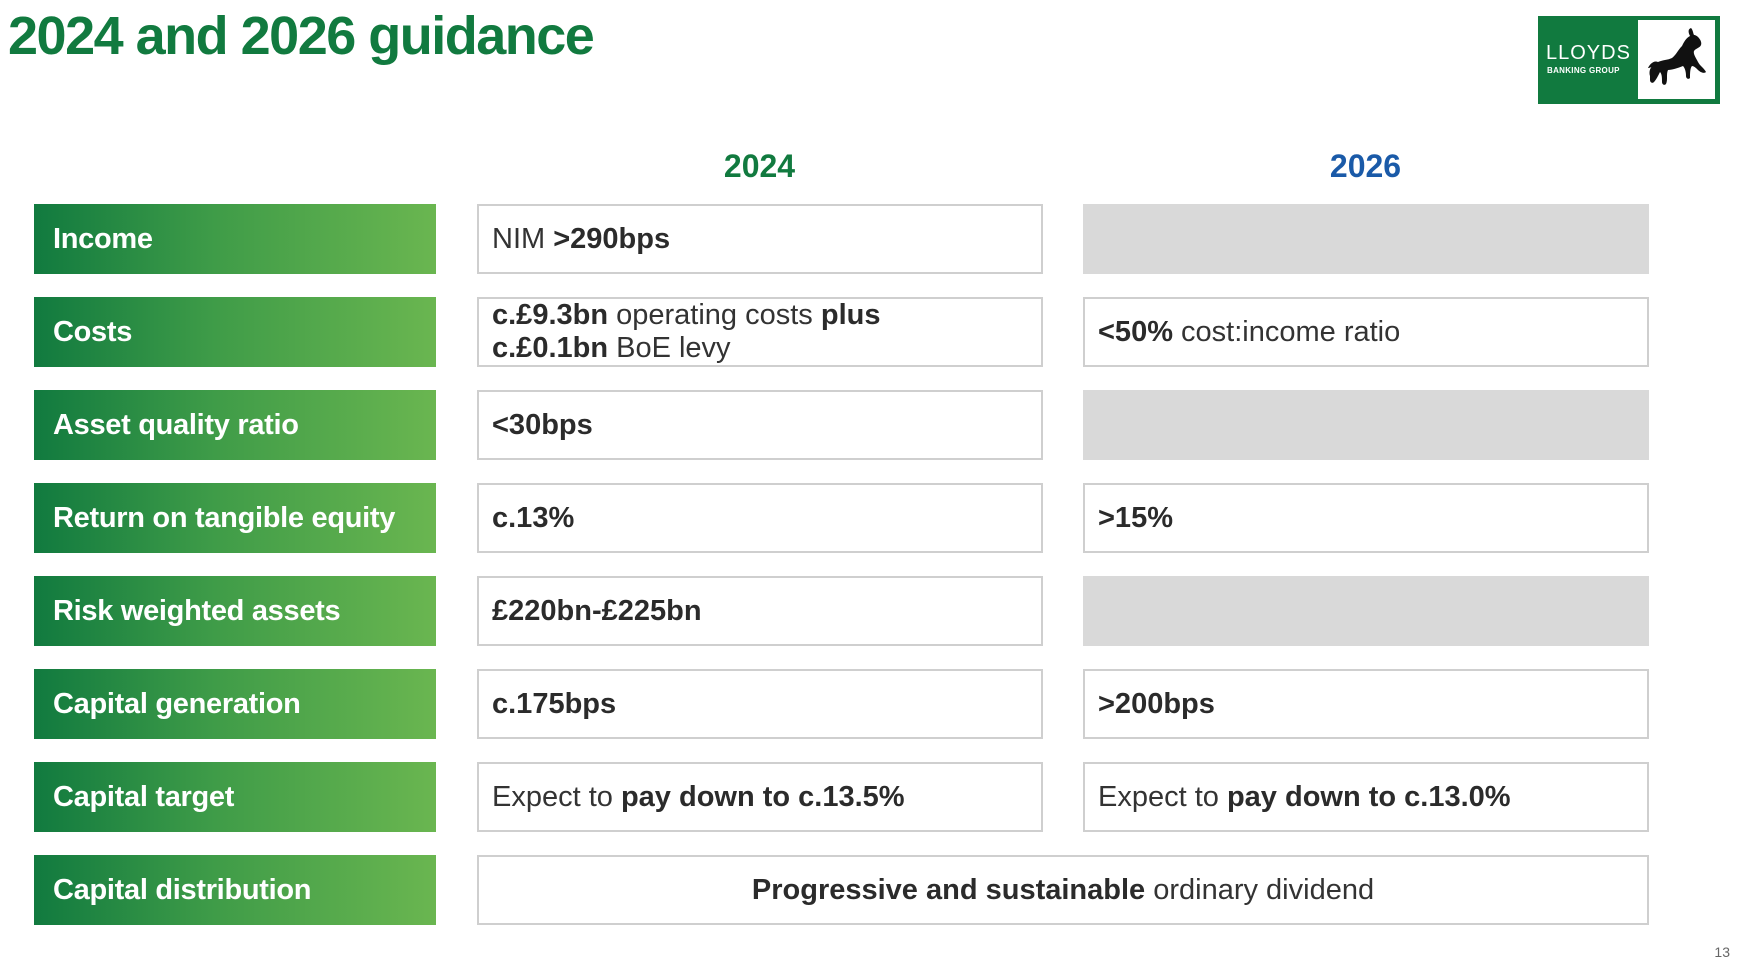 This screenshot has height=960, width=1740. I want to click on cell-bold-text: c.13%, so click(533, 518).